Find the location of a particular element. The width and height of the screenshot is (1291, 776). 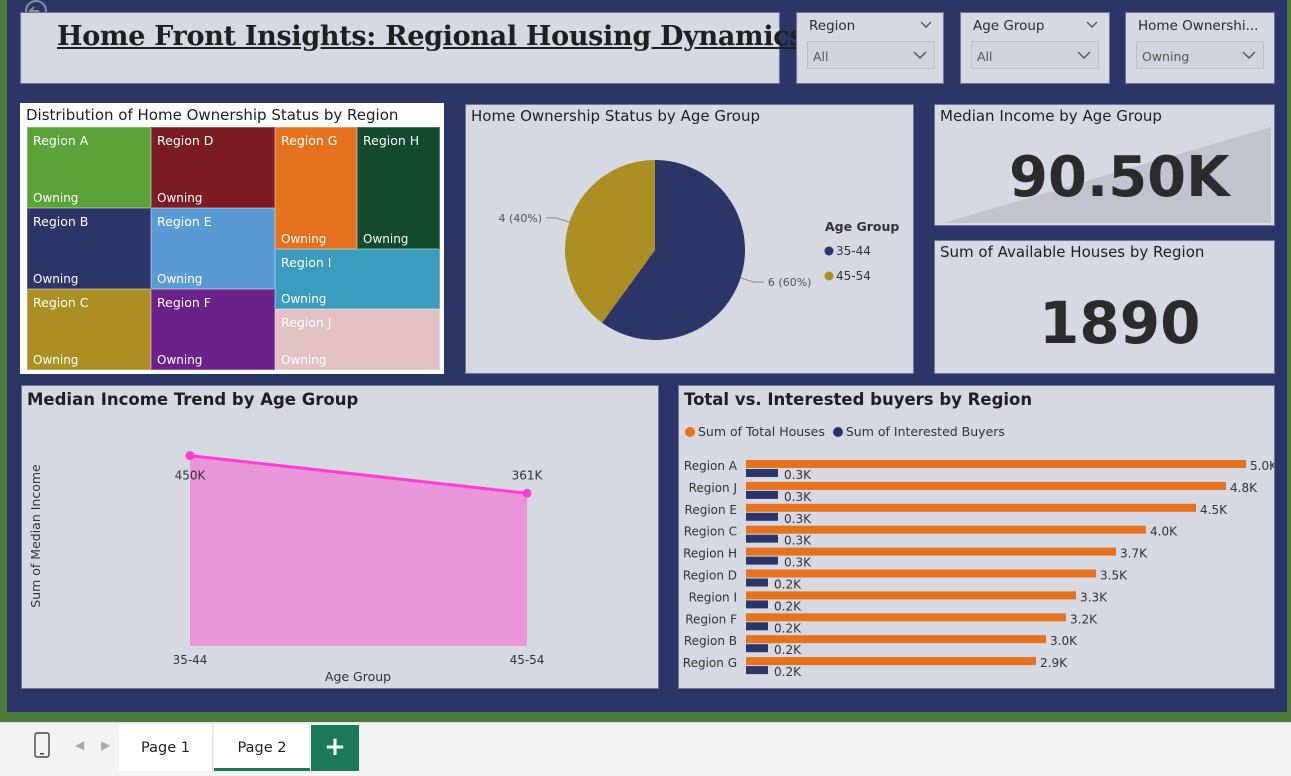

pie-legend-title: Age Group is located at coordinates (862, 226).